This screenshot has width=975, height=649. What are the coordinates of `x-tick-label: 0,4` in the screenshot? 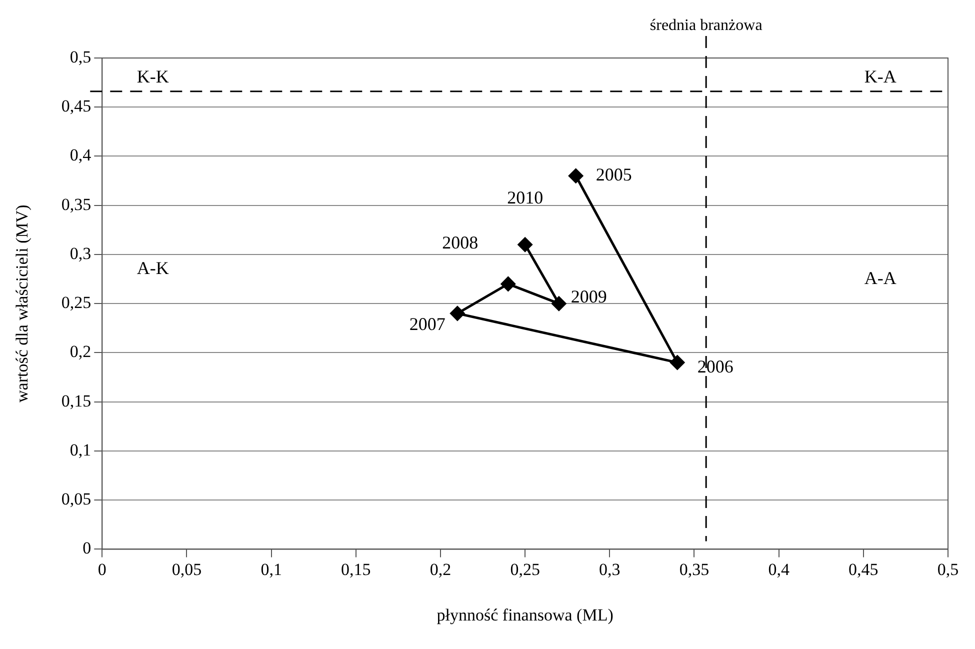 It's located at (779, 569).